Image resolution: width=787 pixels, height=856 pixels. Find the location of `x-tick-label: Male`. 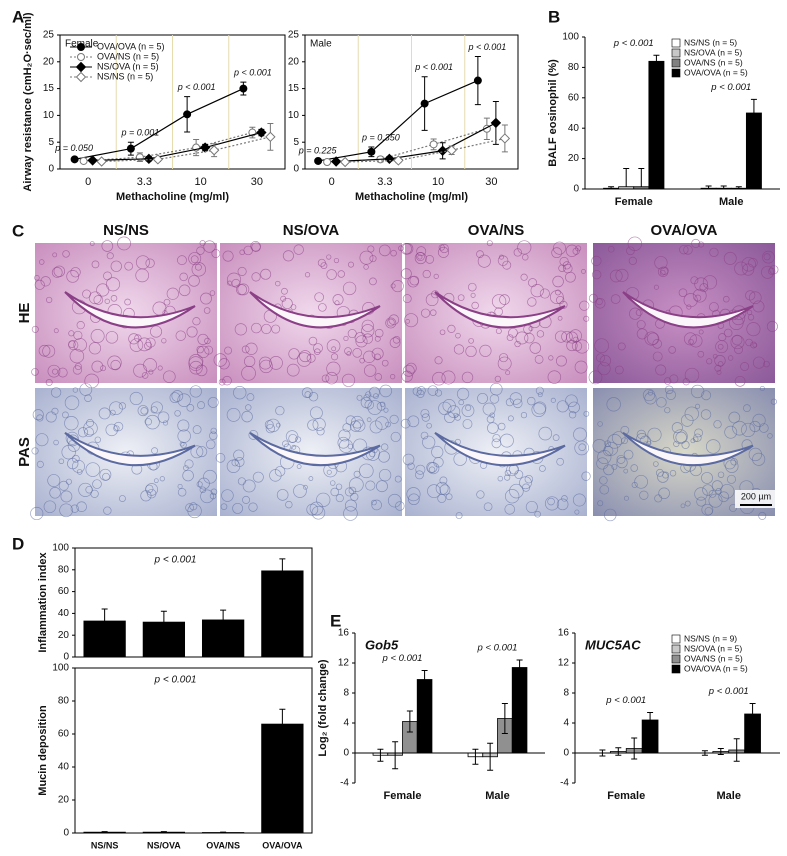

x-tick-label: Male is located at coordinates (731, 202).